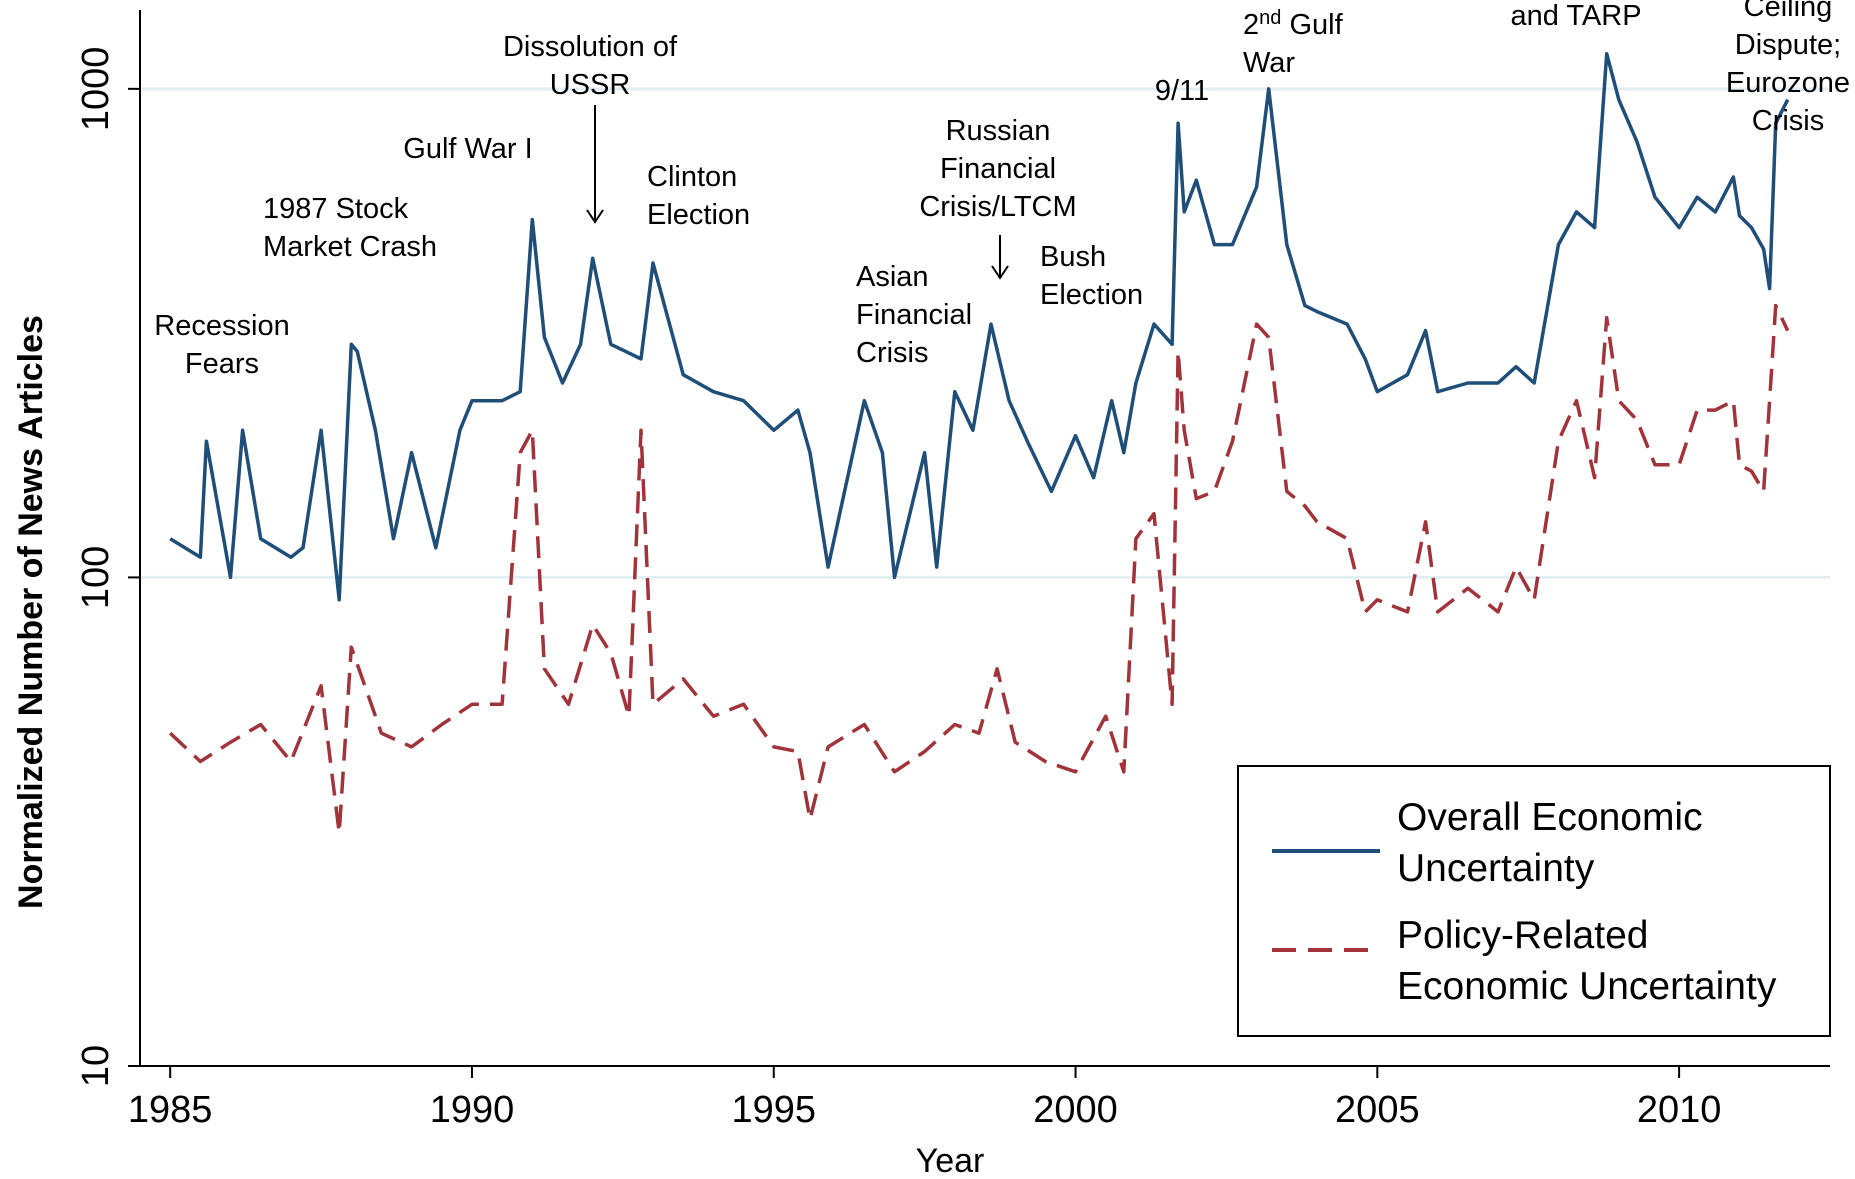  What do you see at coordinates (336, 209) in the screenshot?
I see `annotation-1-line-0: 1987 Stock` at bounding box center [336, 209].